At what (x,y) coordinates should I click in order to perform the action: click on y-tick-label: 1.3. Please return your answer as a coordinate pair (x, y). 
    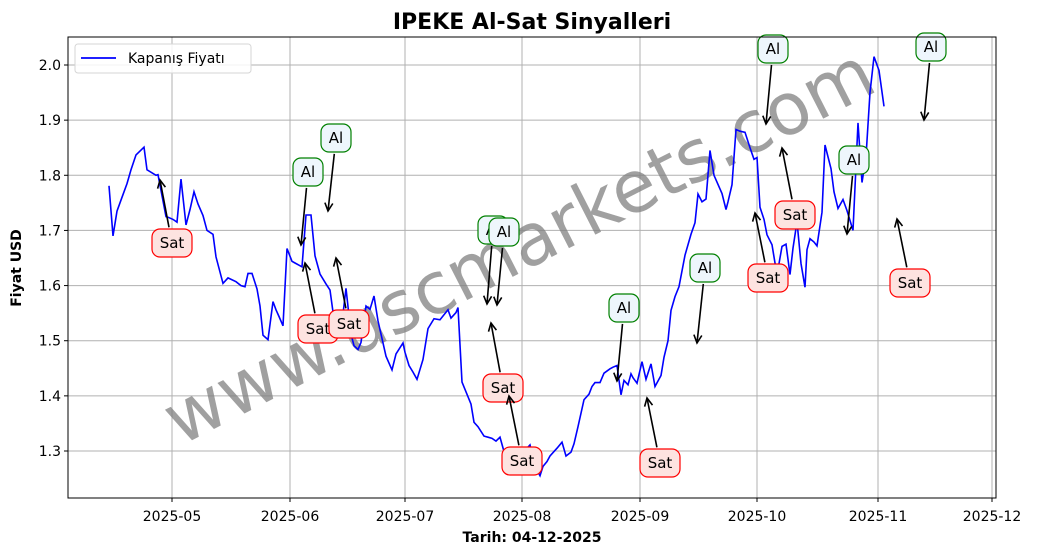
    Looking at the image, I should click on (50, 452).